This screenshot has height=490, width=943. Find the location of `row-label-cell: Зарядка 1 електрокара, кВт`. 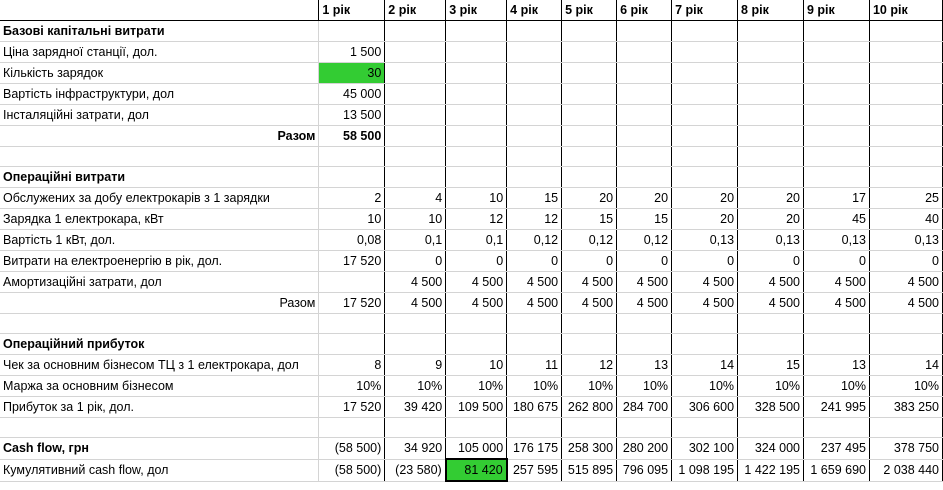

row-label-cell: Зарядка 1 електрокара, кВт is located at coordinates (160, 219).